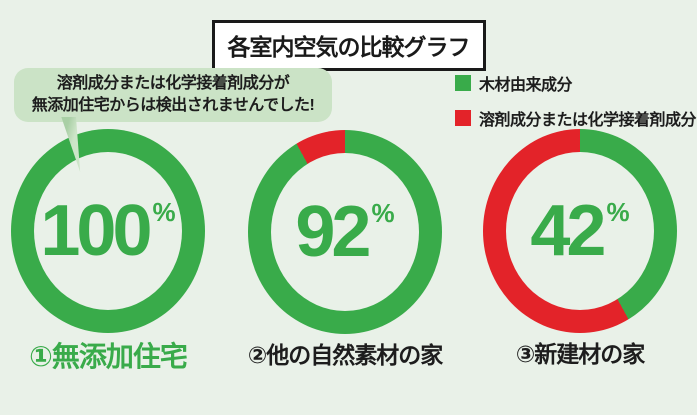 The height and width of the screenshot is (415, 697). Describe the element at coordinates (463, 83) in the screenshot. I see `legend-swatch-wood-green` at that location.